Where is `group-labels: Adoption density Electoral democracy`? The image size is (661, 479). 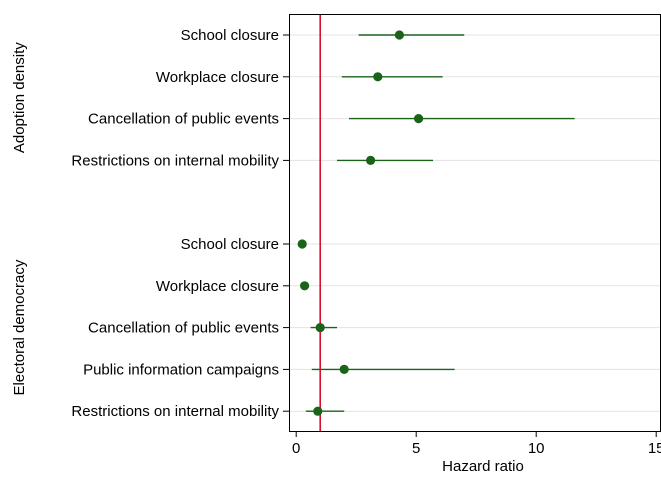 group-labels: Adoption density Electoral democracy is located at coordinates (19, 219).